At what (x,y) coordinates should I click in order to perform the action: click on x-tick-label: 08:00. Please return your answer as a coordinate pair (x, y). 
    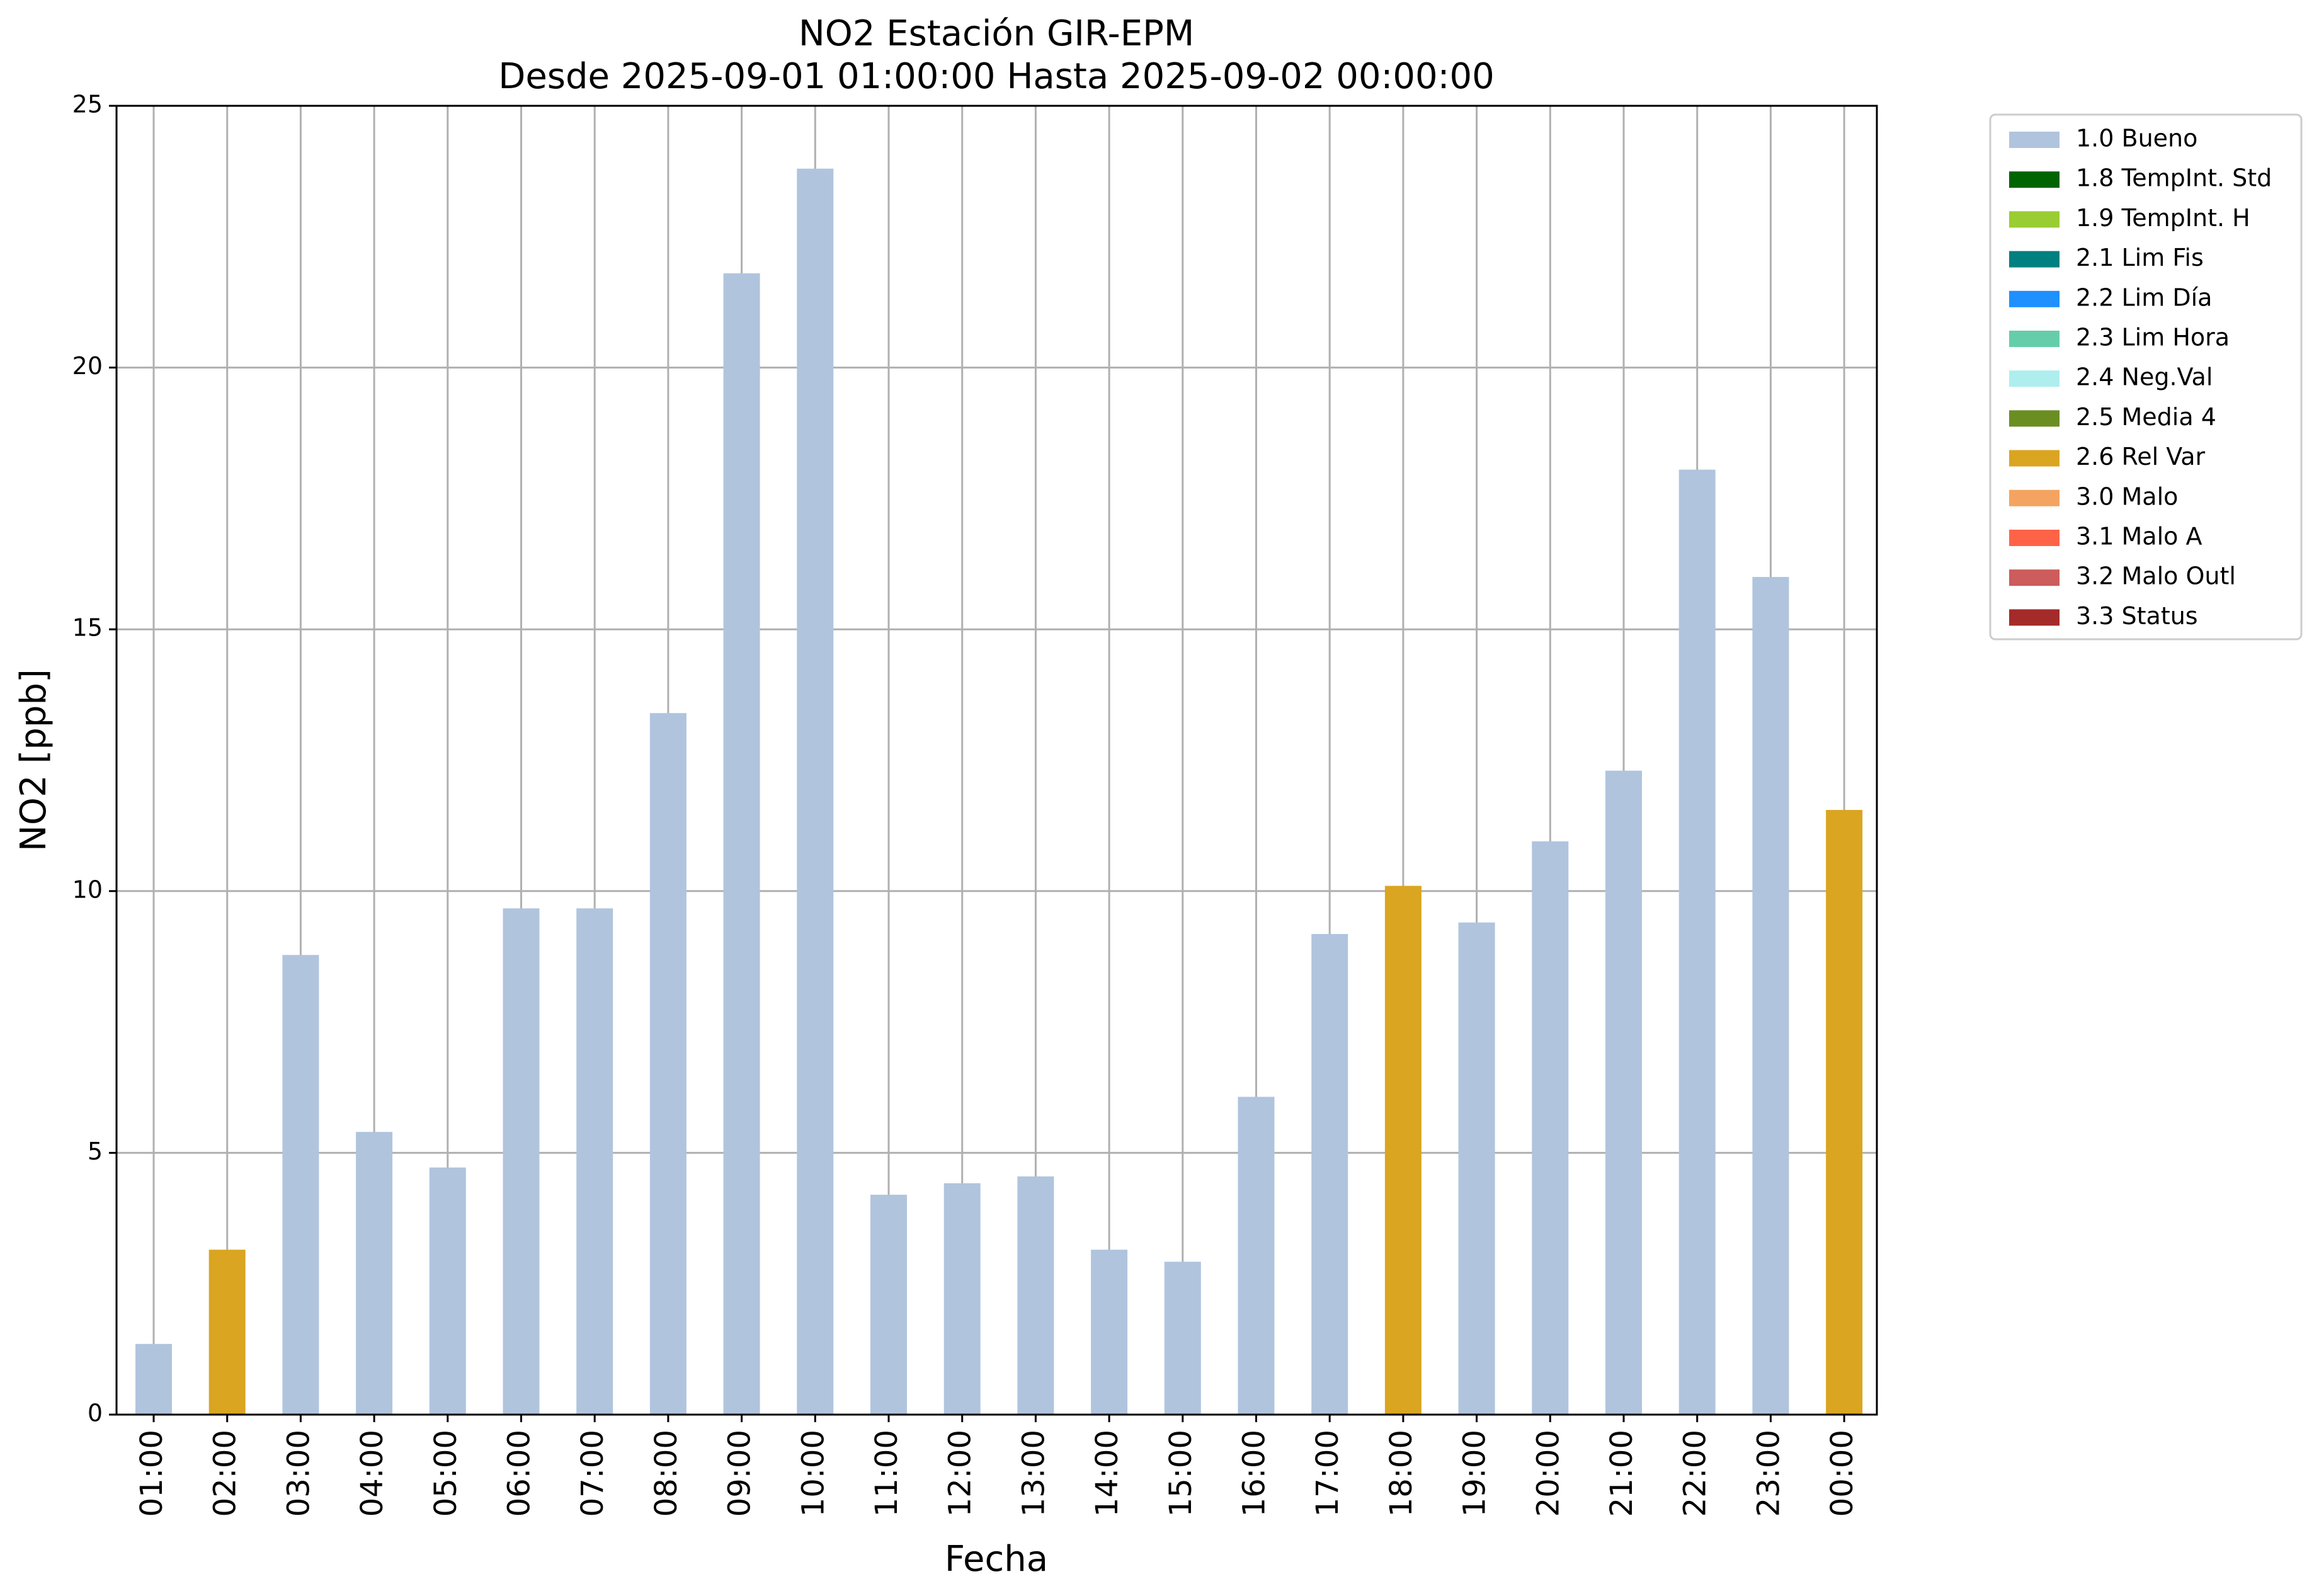
    Looking at the image, I should click on (666, 1473).